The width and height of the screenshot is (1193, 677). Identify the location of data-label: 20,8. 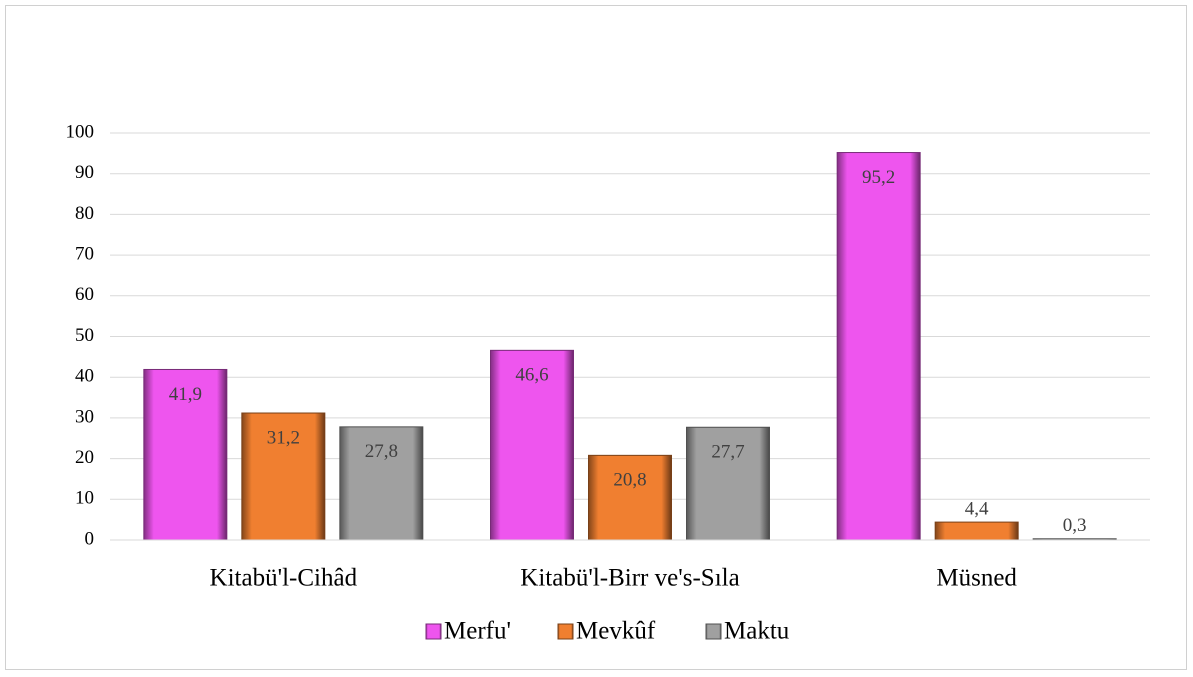
(629, 480).